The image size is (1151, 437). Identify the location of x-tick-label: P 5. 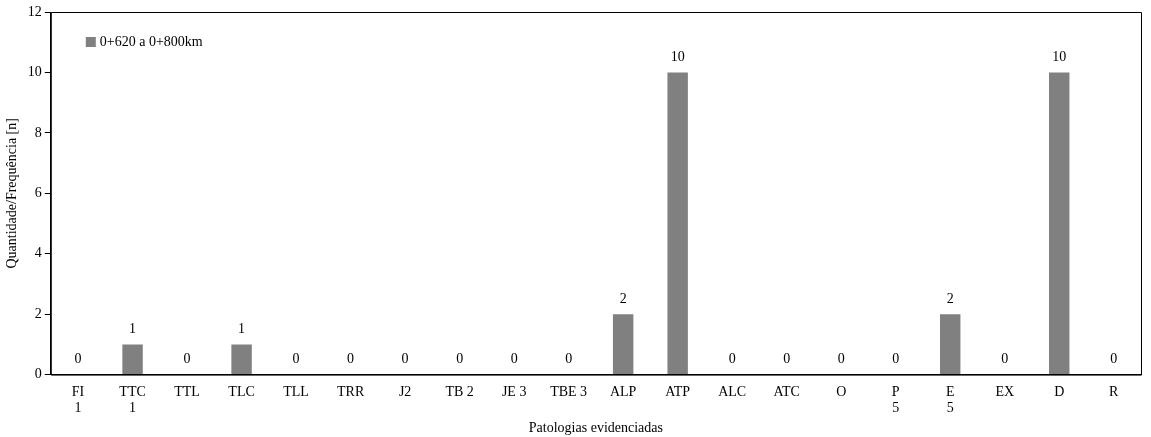
(895, 399).